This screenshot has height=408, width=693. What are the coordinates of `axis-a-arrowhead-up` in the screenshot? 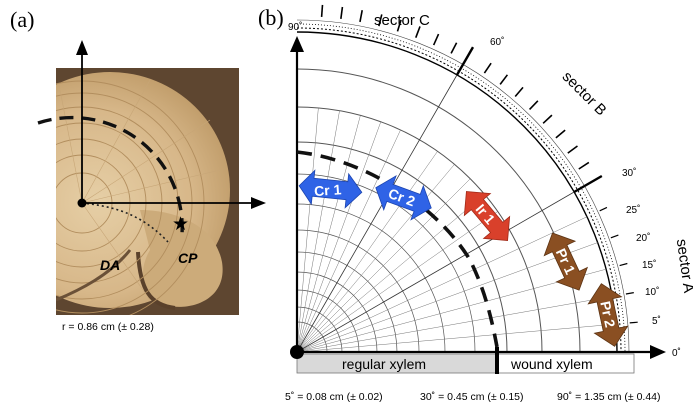 It's located at (82, 47).